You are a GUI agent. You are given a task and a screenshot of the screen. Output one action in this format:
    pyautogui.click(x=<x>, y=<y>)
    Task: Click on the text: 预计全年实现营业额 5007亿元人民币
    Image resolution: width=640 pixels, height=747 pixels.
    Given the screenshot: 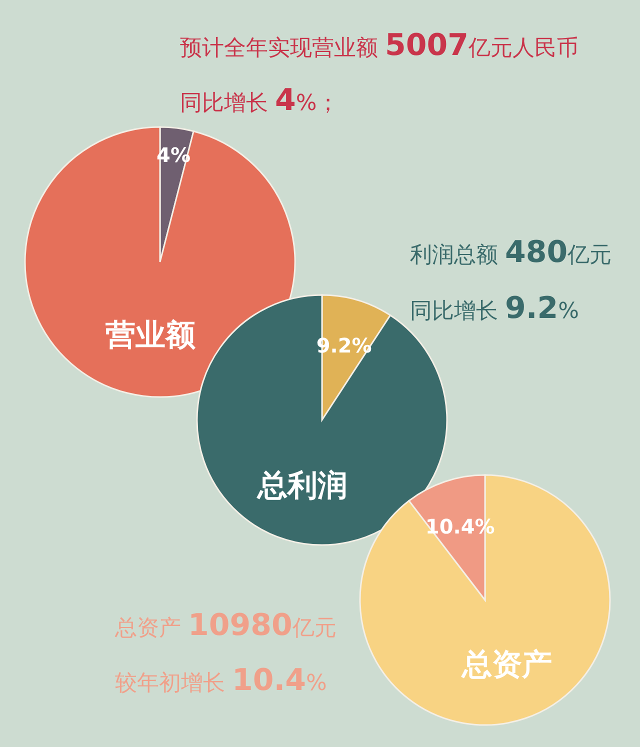 What is the action you would take?
    pyautogui.click(x=379, y=45)
    